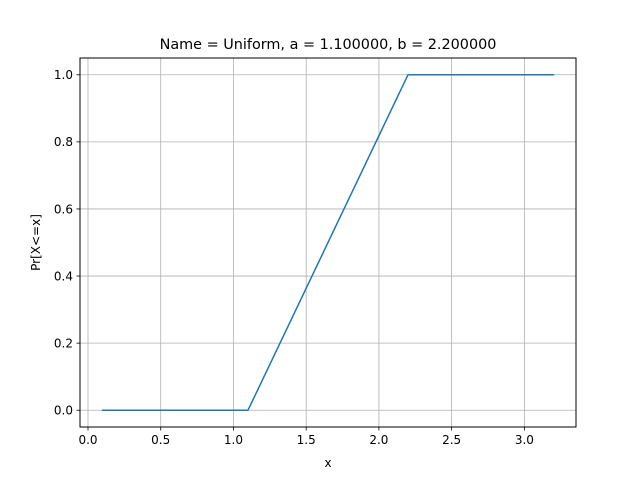  I want to click on x-axis-label: x, so click(327, 463).